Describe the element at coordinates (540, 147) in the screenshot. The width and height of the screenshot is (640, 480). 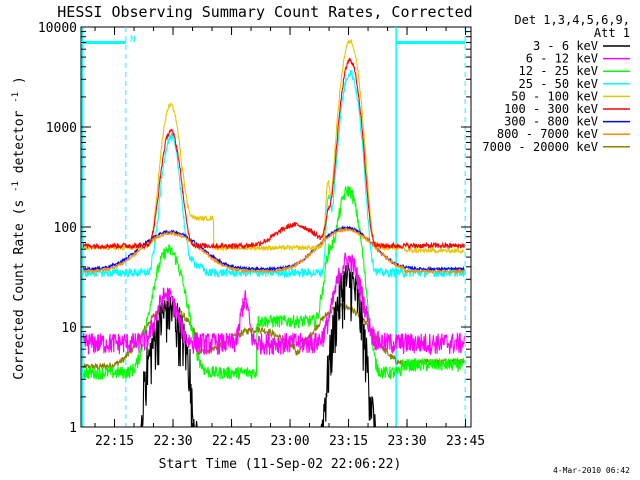
I see `legend-label: 7000 - 20000 keV` at that location.